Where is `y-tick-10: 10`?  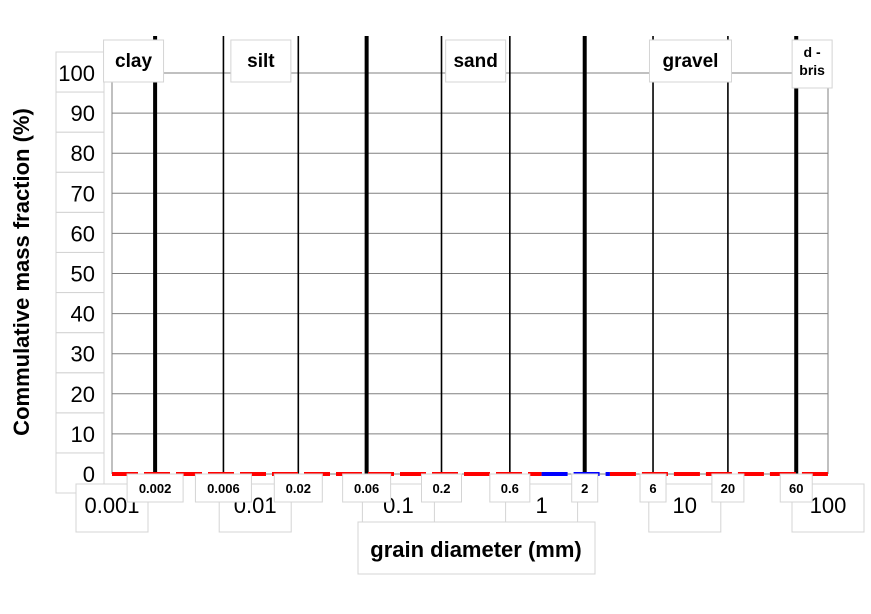 y-tick-10: 10 is located at coordinates (83, 434).